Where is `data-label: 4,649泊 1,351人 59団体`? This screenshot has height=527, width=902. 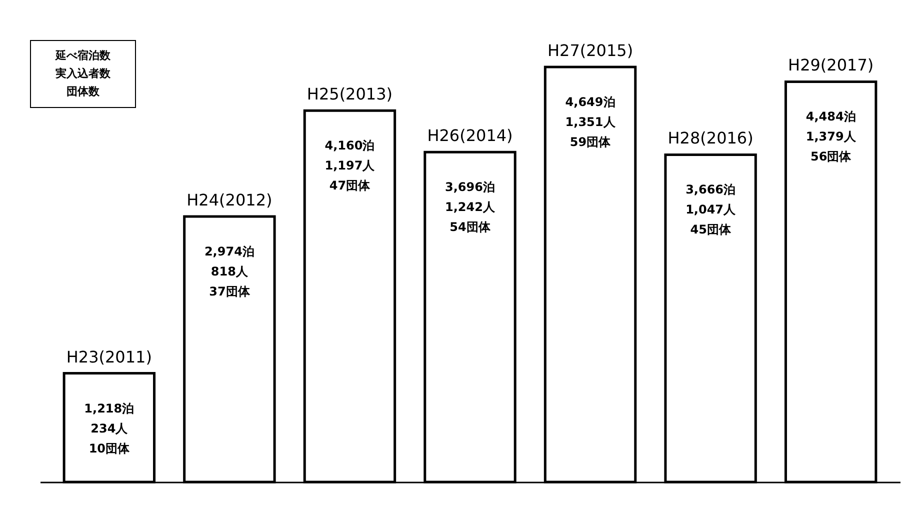
data-label: 4,649泊 1,351人 59団体 is located at coordinates (590, 122).